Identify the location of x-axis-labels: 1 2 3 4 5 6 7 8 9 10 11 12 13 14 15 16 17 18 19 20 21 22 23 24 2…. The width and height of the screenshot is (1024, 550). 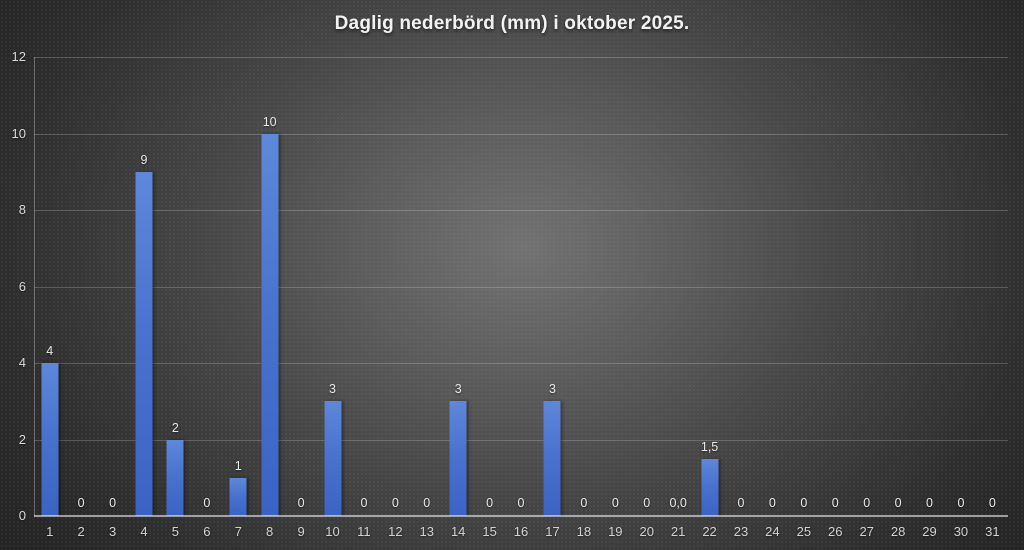
(521, 531).